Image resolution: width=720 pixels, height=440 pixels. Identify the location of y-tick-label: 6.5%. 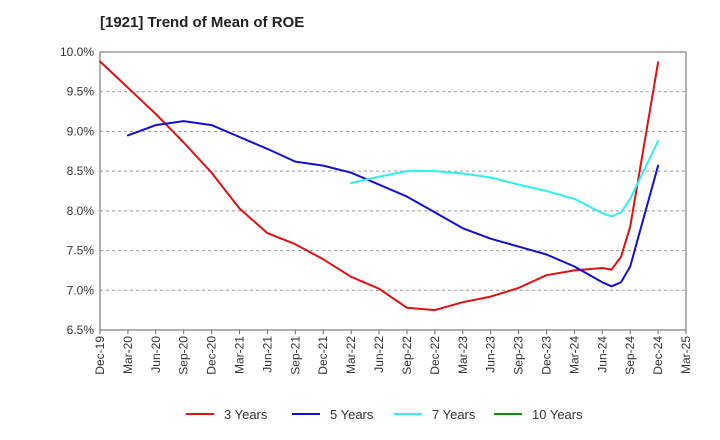
(81, 330).